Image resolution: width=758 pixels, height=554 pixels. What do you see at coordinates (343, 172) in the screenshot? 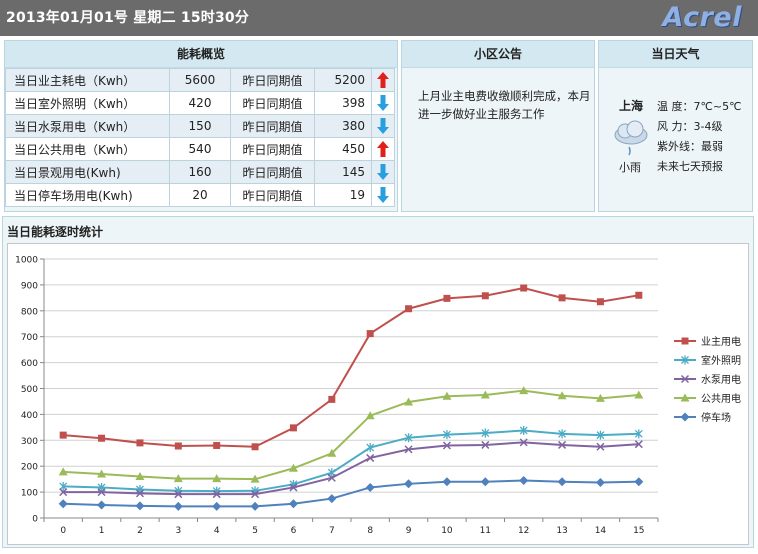
I see `energy-yesterday: 145` at bounding box center [343, 172].